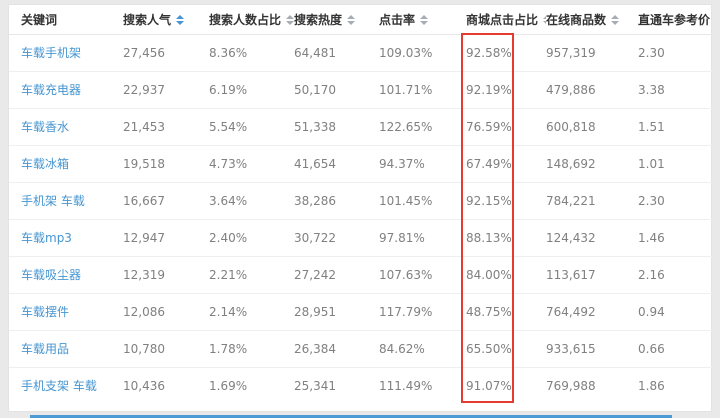 This screenshot has width=720, height=418. What do you see at coordinates (397, 19) in the screenshot?
I see `column-label: 点击率` at bounding box center [397, 19].